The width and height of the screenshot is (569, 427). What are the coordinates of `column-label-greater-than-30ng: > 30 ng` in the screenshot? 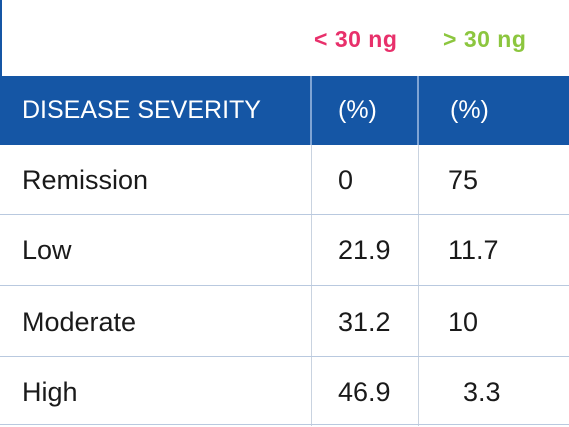 It's located at (485, 39).